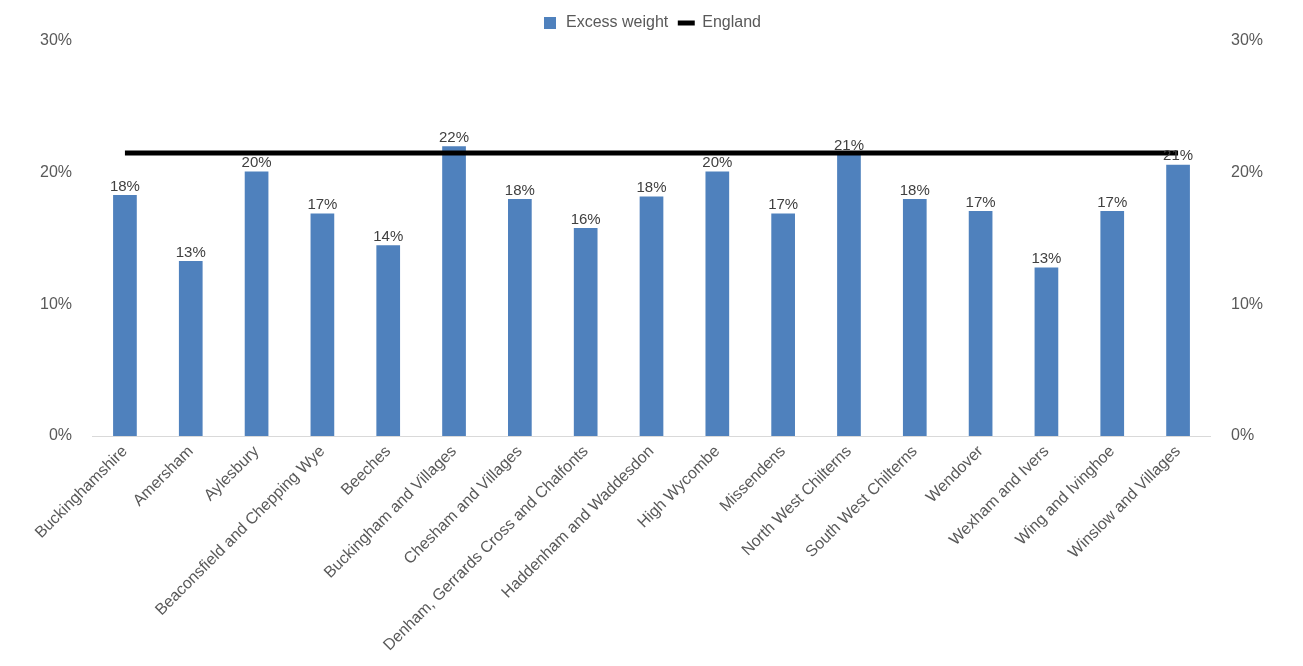 The height and width of the screenshot is (666, 1303). I want to click on y-tick-label: 0%, so click(60, 435).